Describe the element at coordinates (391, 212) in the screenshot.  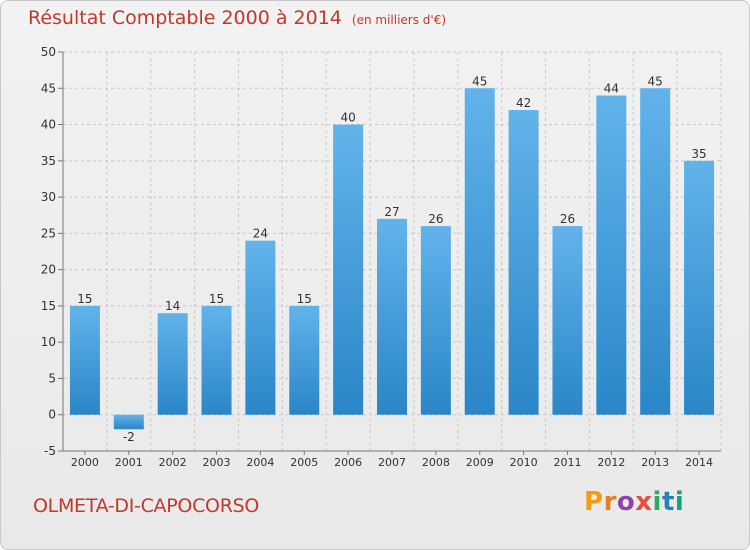
I see `data-label: 27` at that location.